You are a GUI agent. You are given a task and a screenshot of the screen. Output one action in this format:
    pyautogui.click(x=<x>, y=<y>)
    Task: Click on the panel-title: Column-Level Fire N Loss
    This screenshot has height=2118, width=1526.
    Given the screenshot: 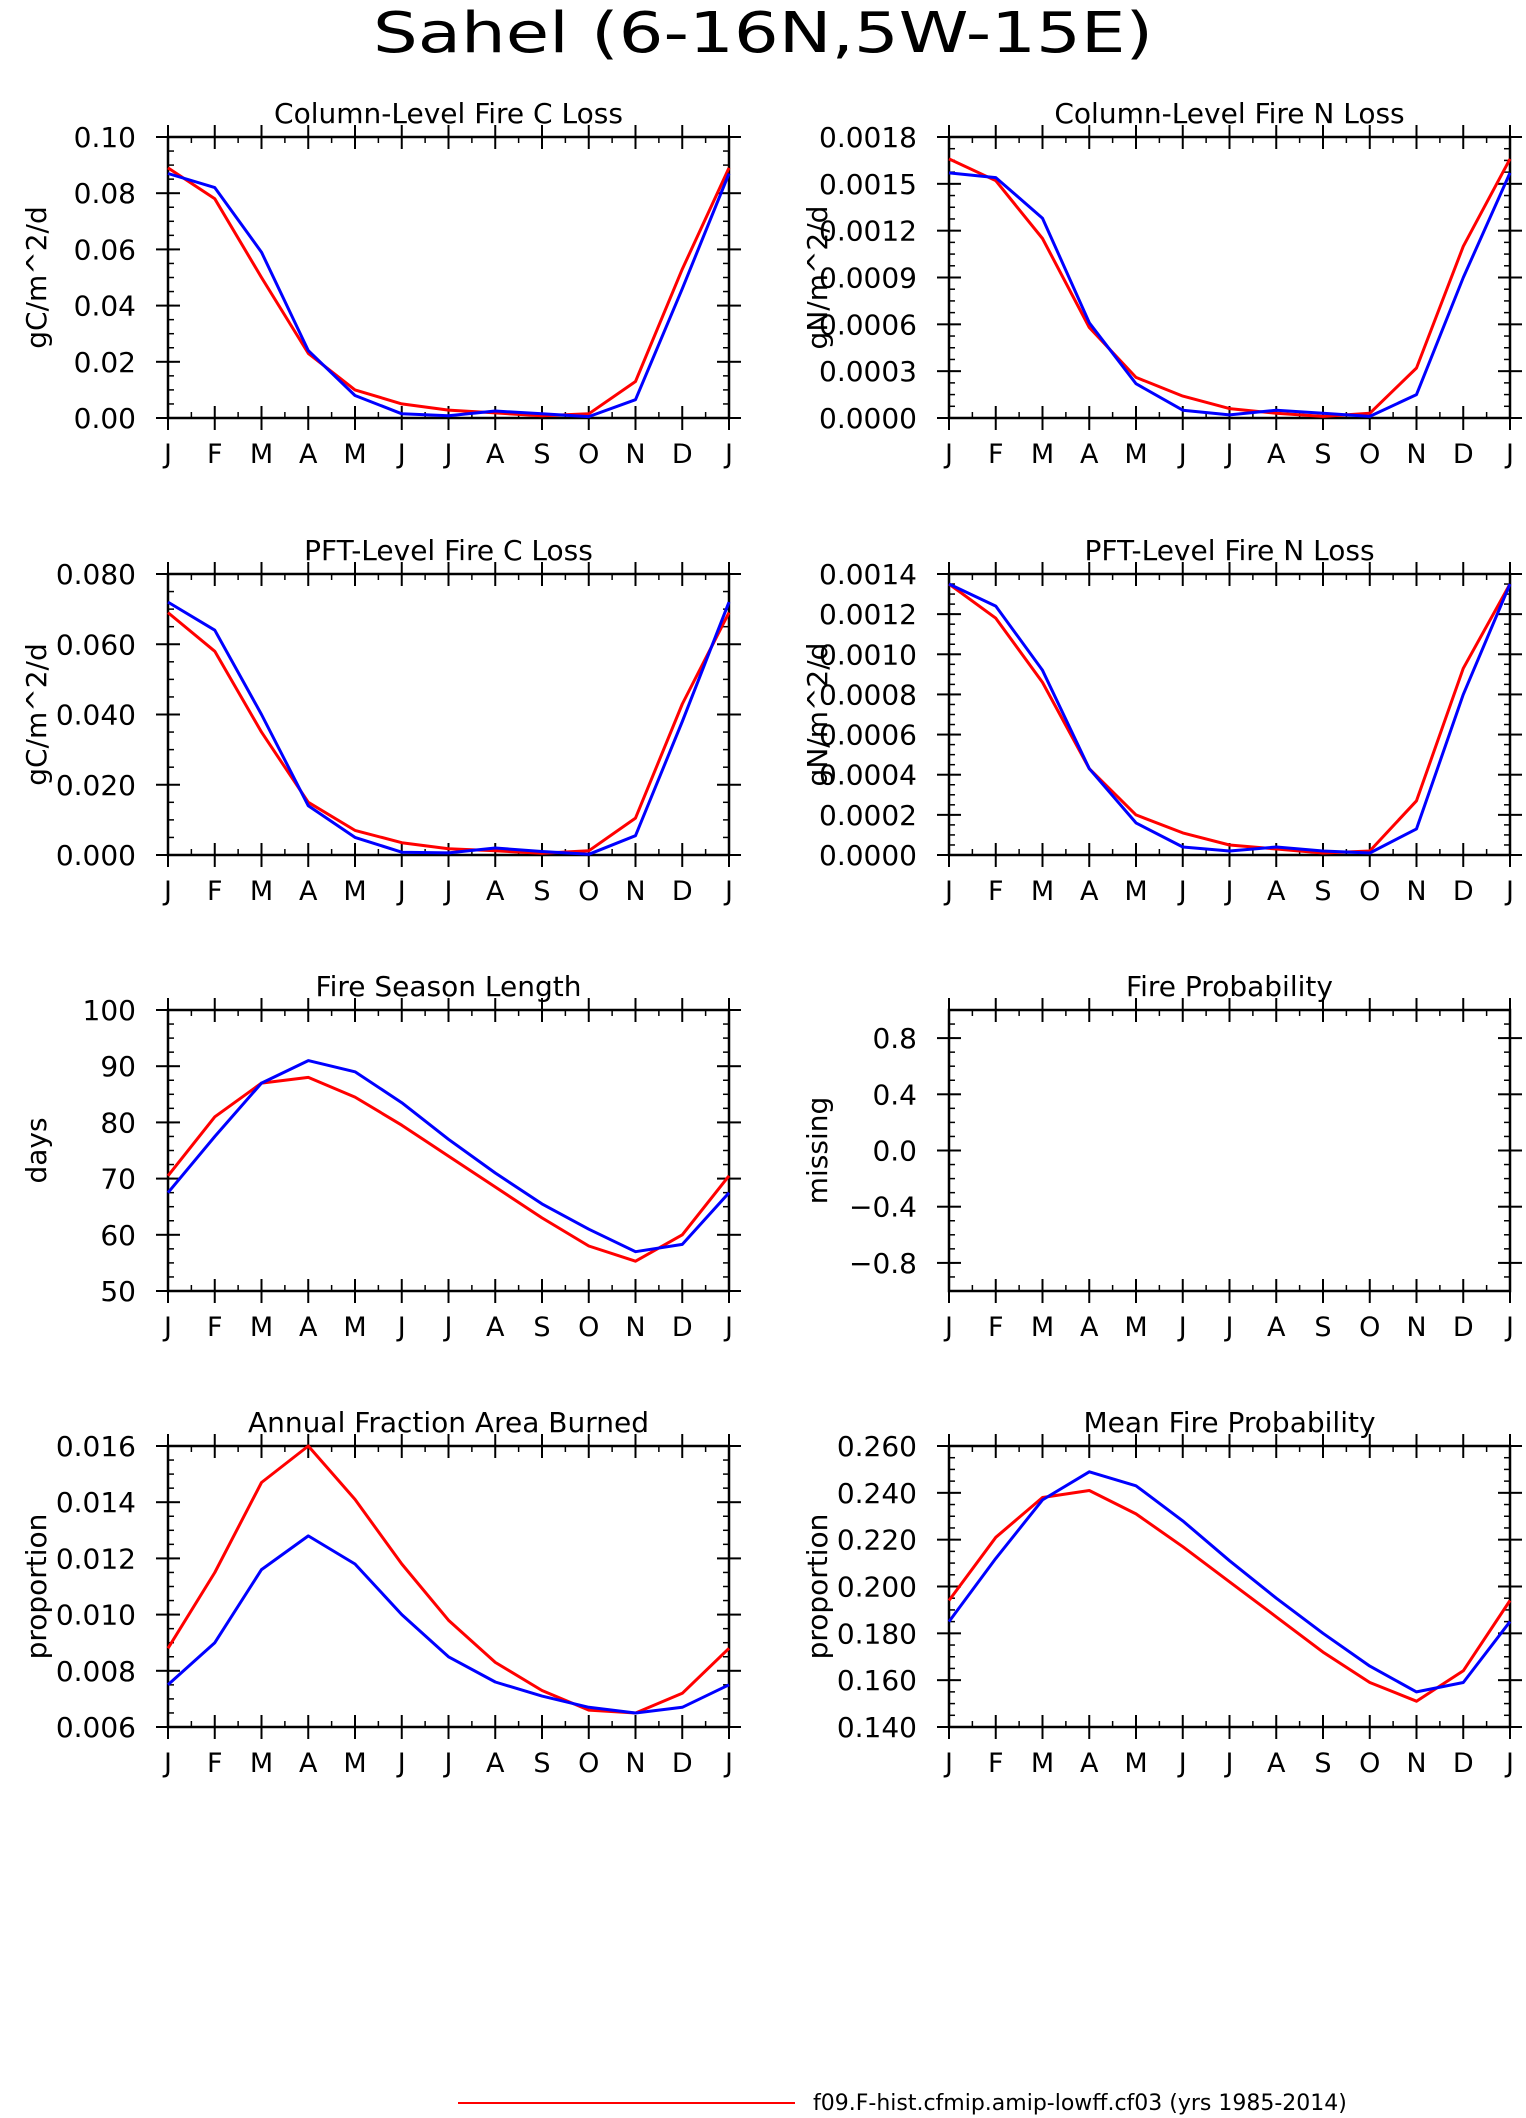 What is the action you would take?
    pyautogui.click(x=1229, y=113)
    